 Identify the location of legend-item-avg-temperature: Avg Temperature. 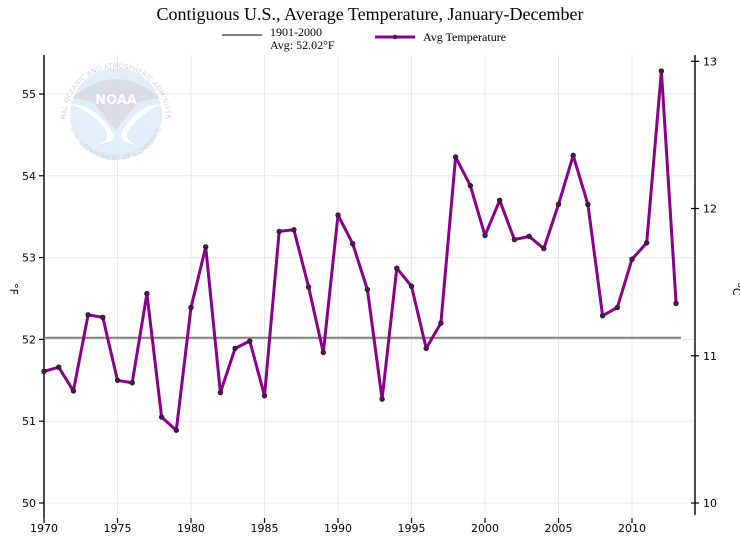
(440, 37).